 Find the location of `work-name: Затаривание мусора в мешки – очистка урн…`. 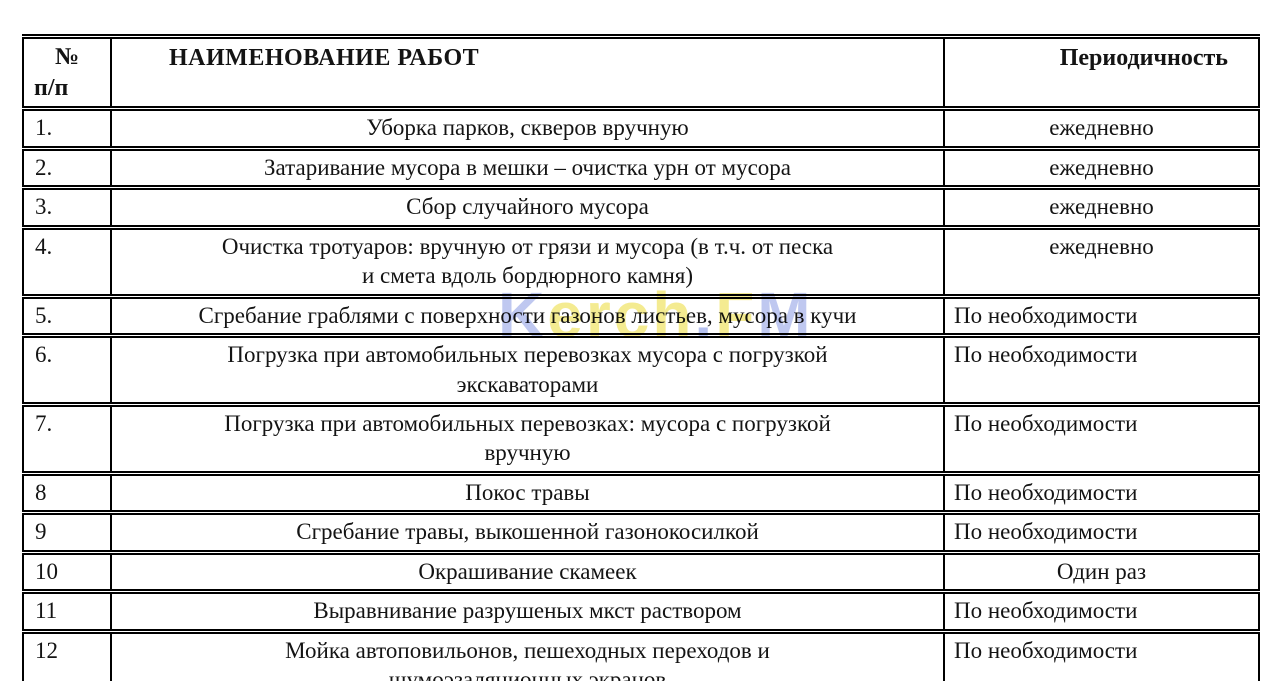

work-name: Затаривание мусора в мешки – очистка урн… is located at coordinates (527, 168).